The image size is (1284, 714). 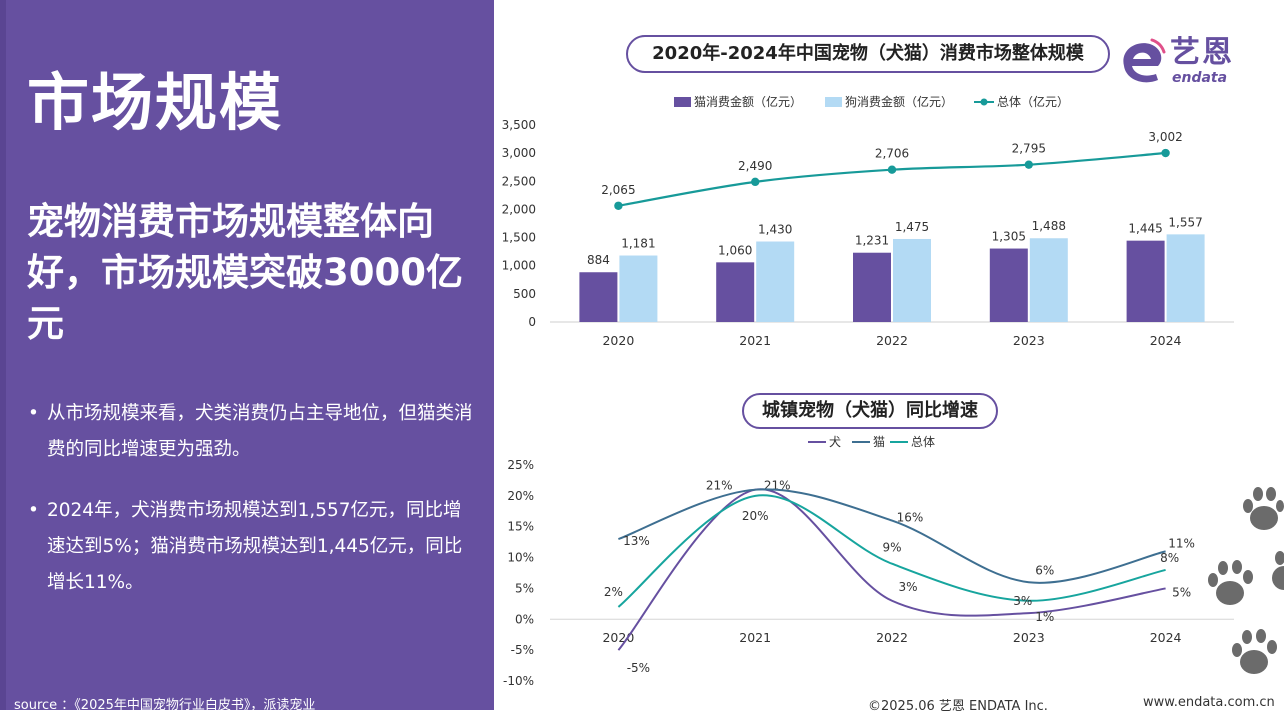 What do you see at coordinates (907, 587) in the screenshot?
I see `dog-growth-line-label: 3%` at bounding box center [907, 587].